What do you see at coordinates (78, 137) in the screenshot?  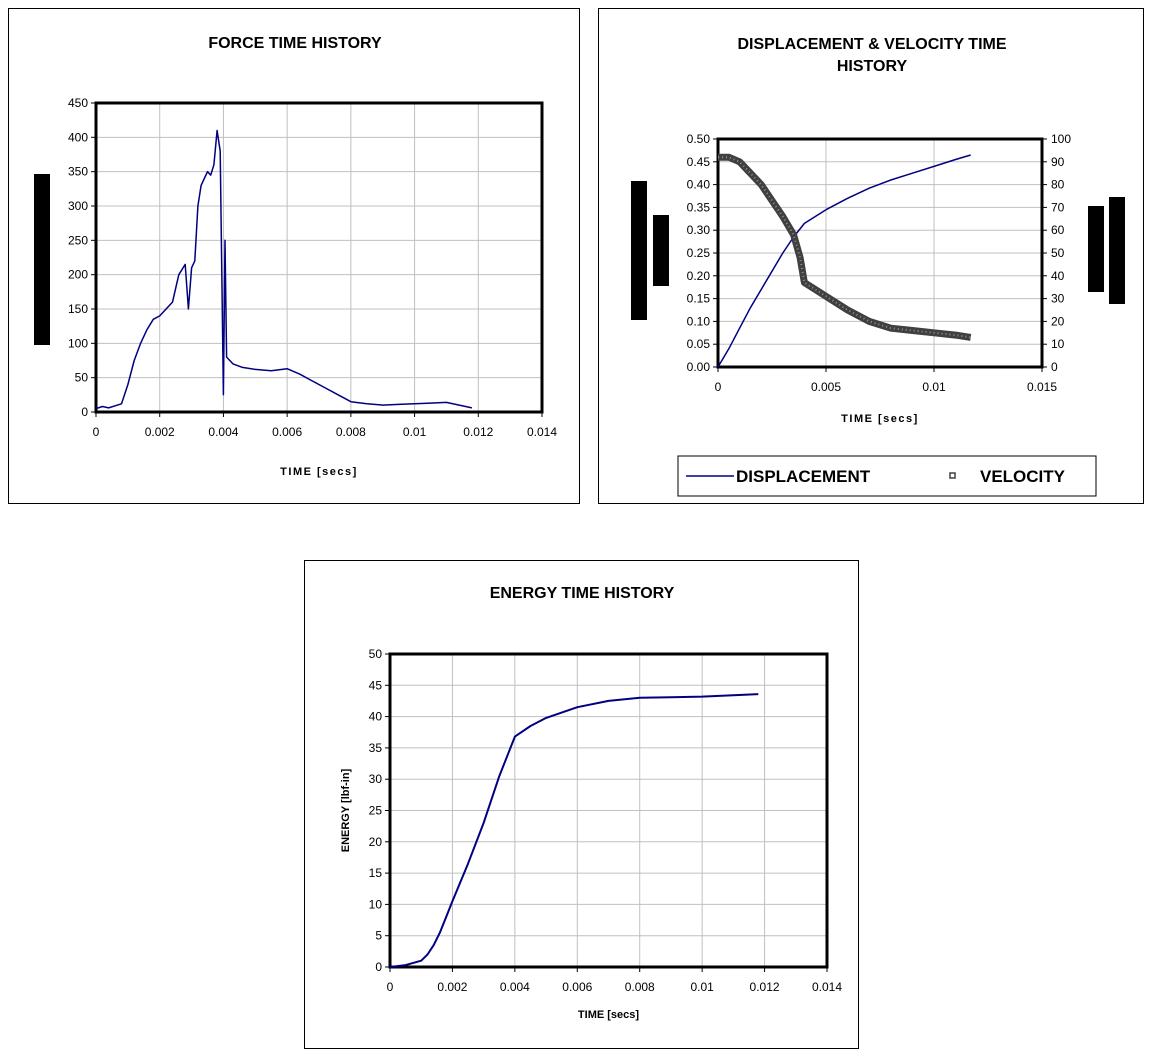 I see `y-tick-label: 400` at bounding box center [78, 137].